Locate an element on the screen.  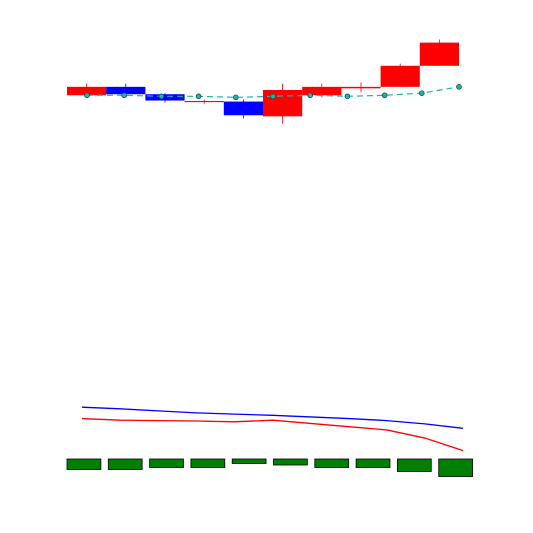
line-series-blue is located at coordinates (272, 417).